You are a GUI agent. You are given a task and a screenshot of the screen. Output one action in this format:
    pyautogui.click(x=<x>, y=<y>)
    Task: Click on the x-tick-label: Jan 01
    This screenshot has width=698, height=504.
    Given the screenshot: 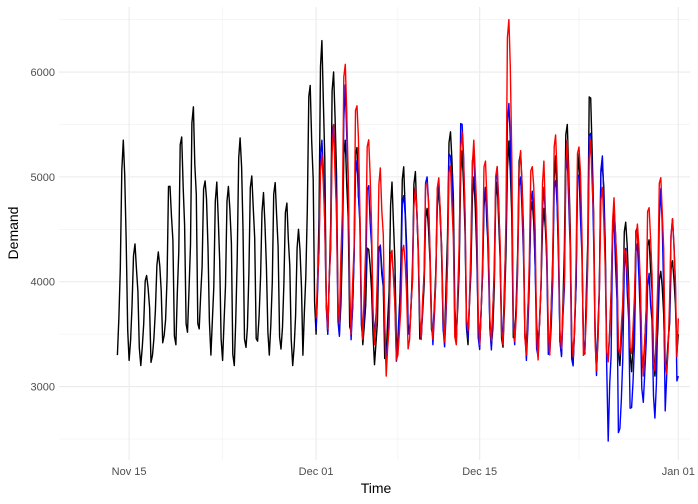 What is the action you would take?
    pyautogui.click(x=678, y=472)
    